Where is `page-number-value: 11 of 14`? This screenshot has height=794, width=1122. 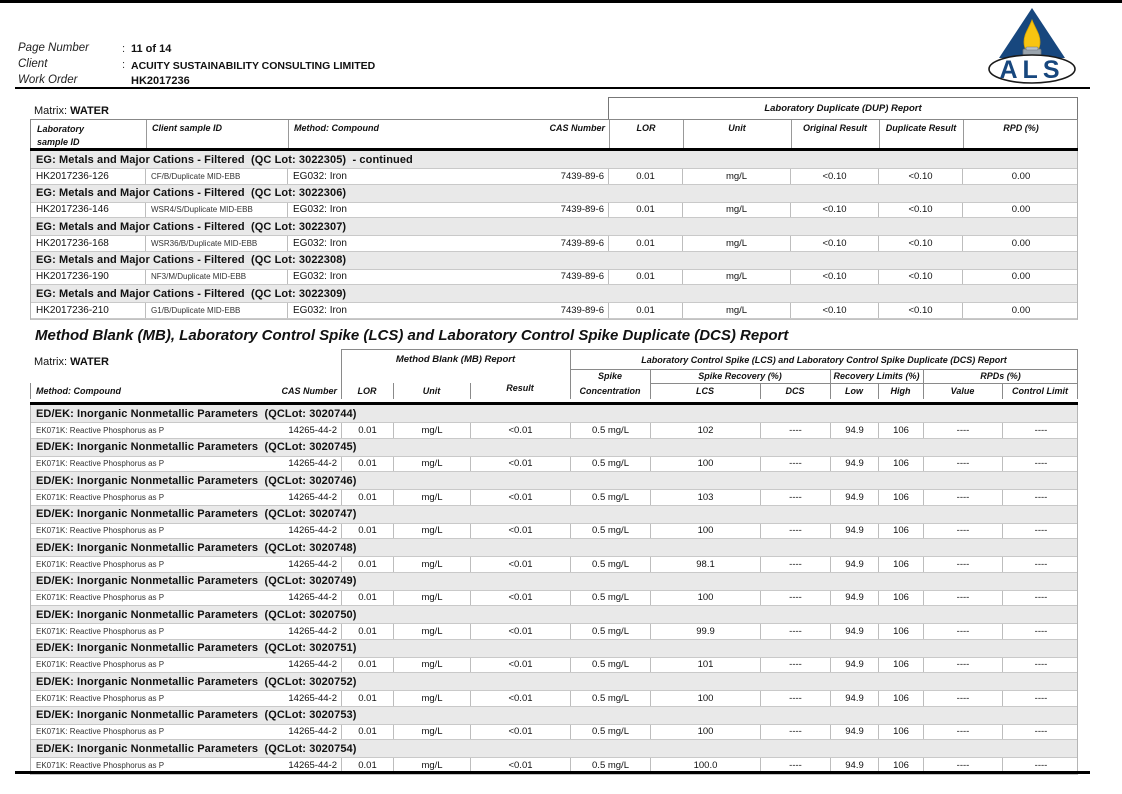
page-number-value: 11 of 14 is located at coordinates (151, 49).